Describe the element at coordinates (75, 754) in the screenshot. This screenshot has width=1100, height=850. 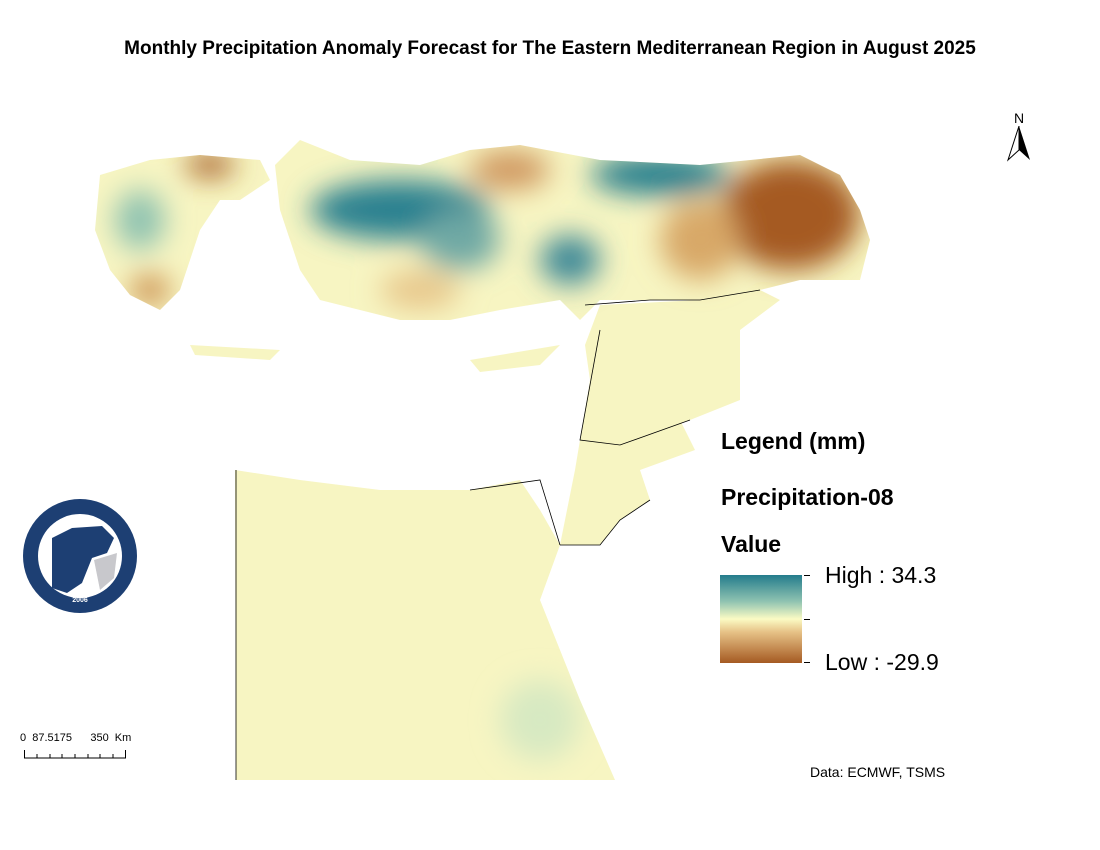
I see `scale-bar` at that location.